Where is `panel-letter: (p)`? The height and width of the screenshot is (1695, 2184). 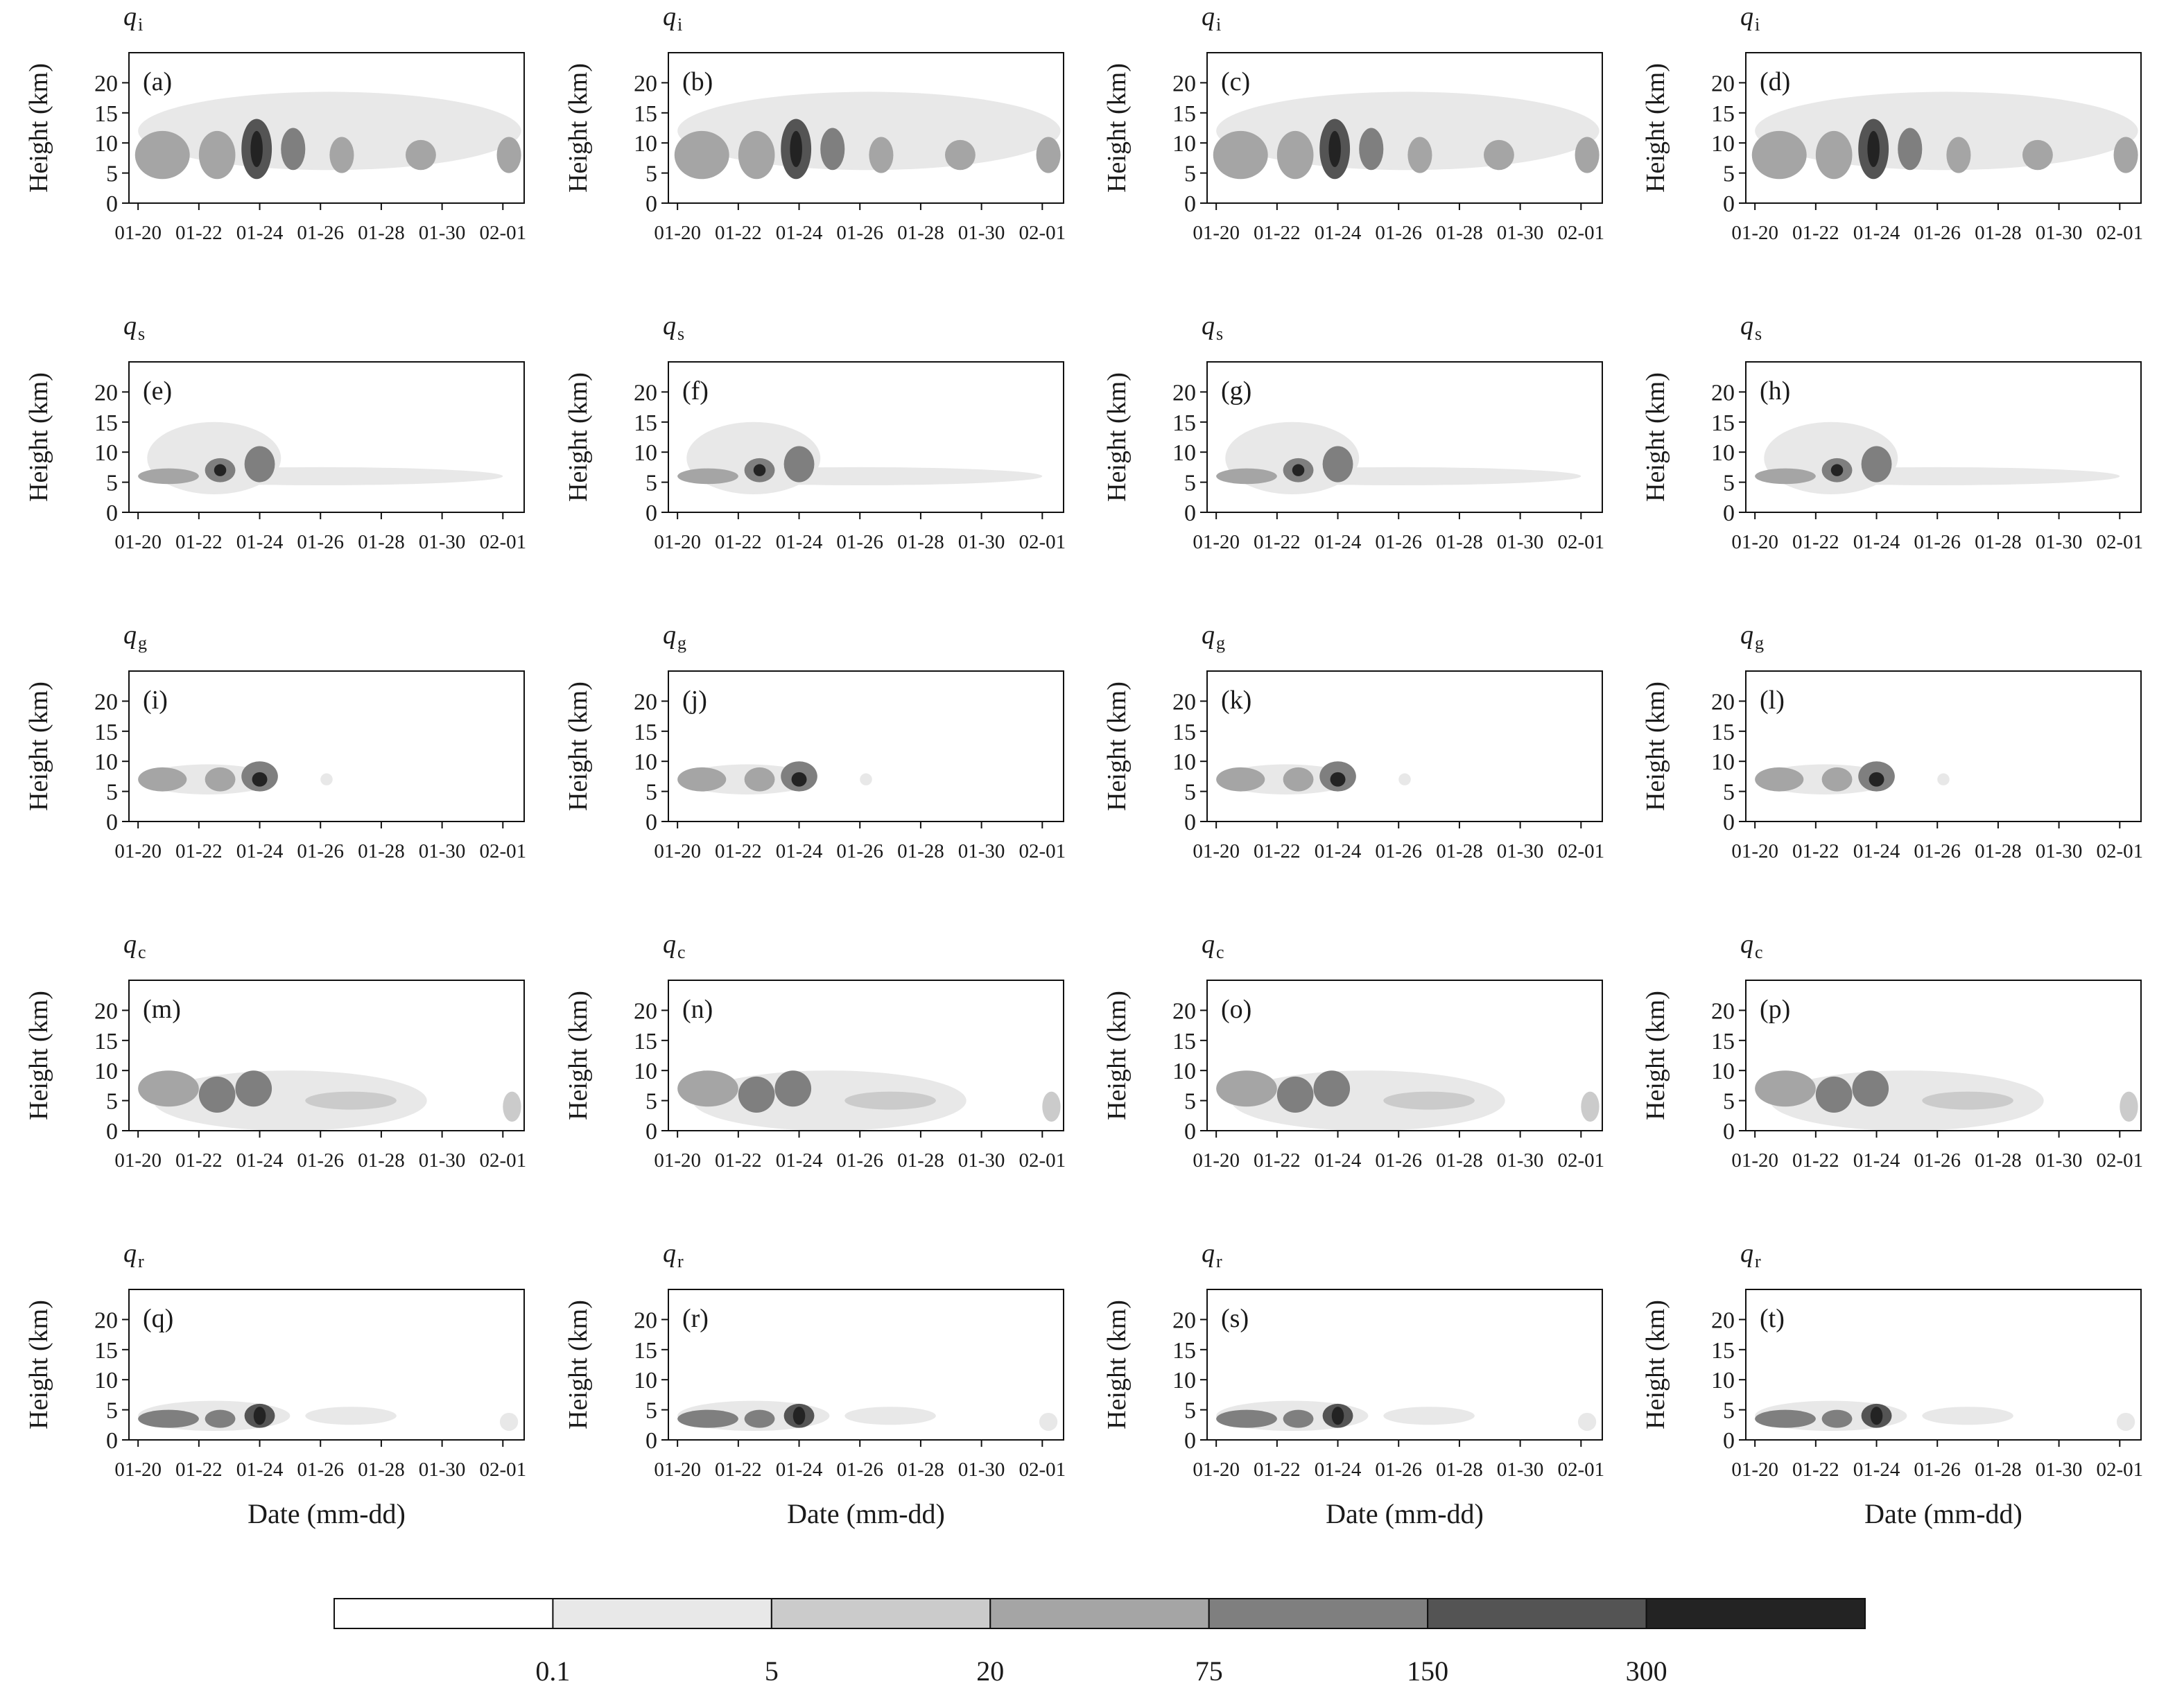
panel-letter: (p) is located at coordinates (1775, 1009).